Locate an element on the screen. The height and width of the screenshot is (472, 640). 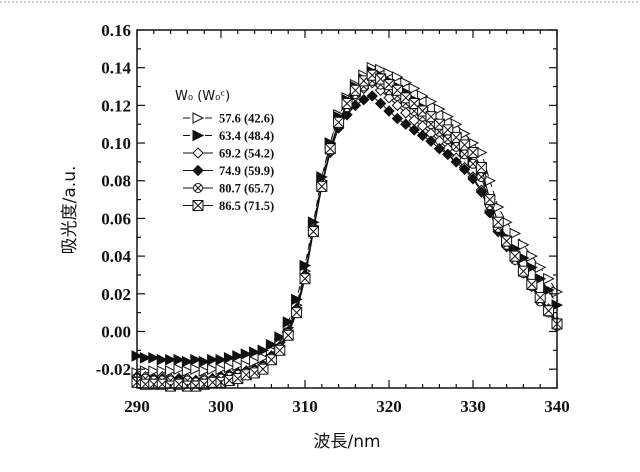
legend-item: 74.9 (59.9) is located at coordinates (228, 171).